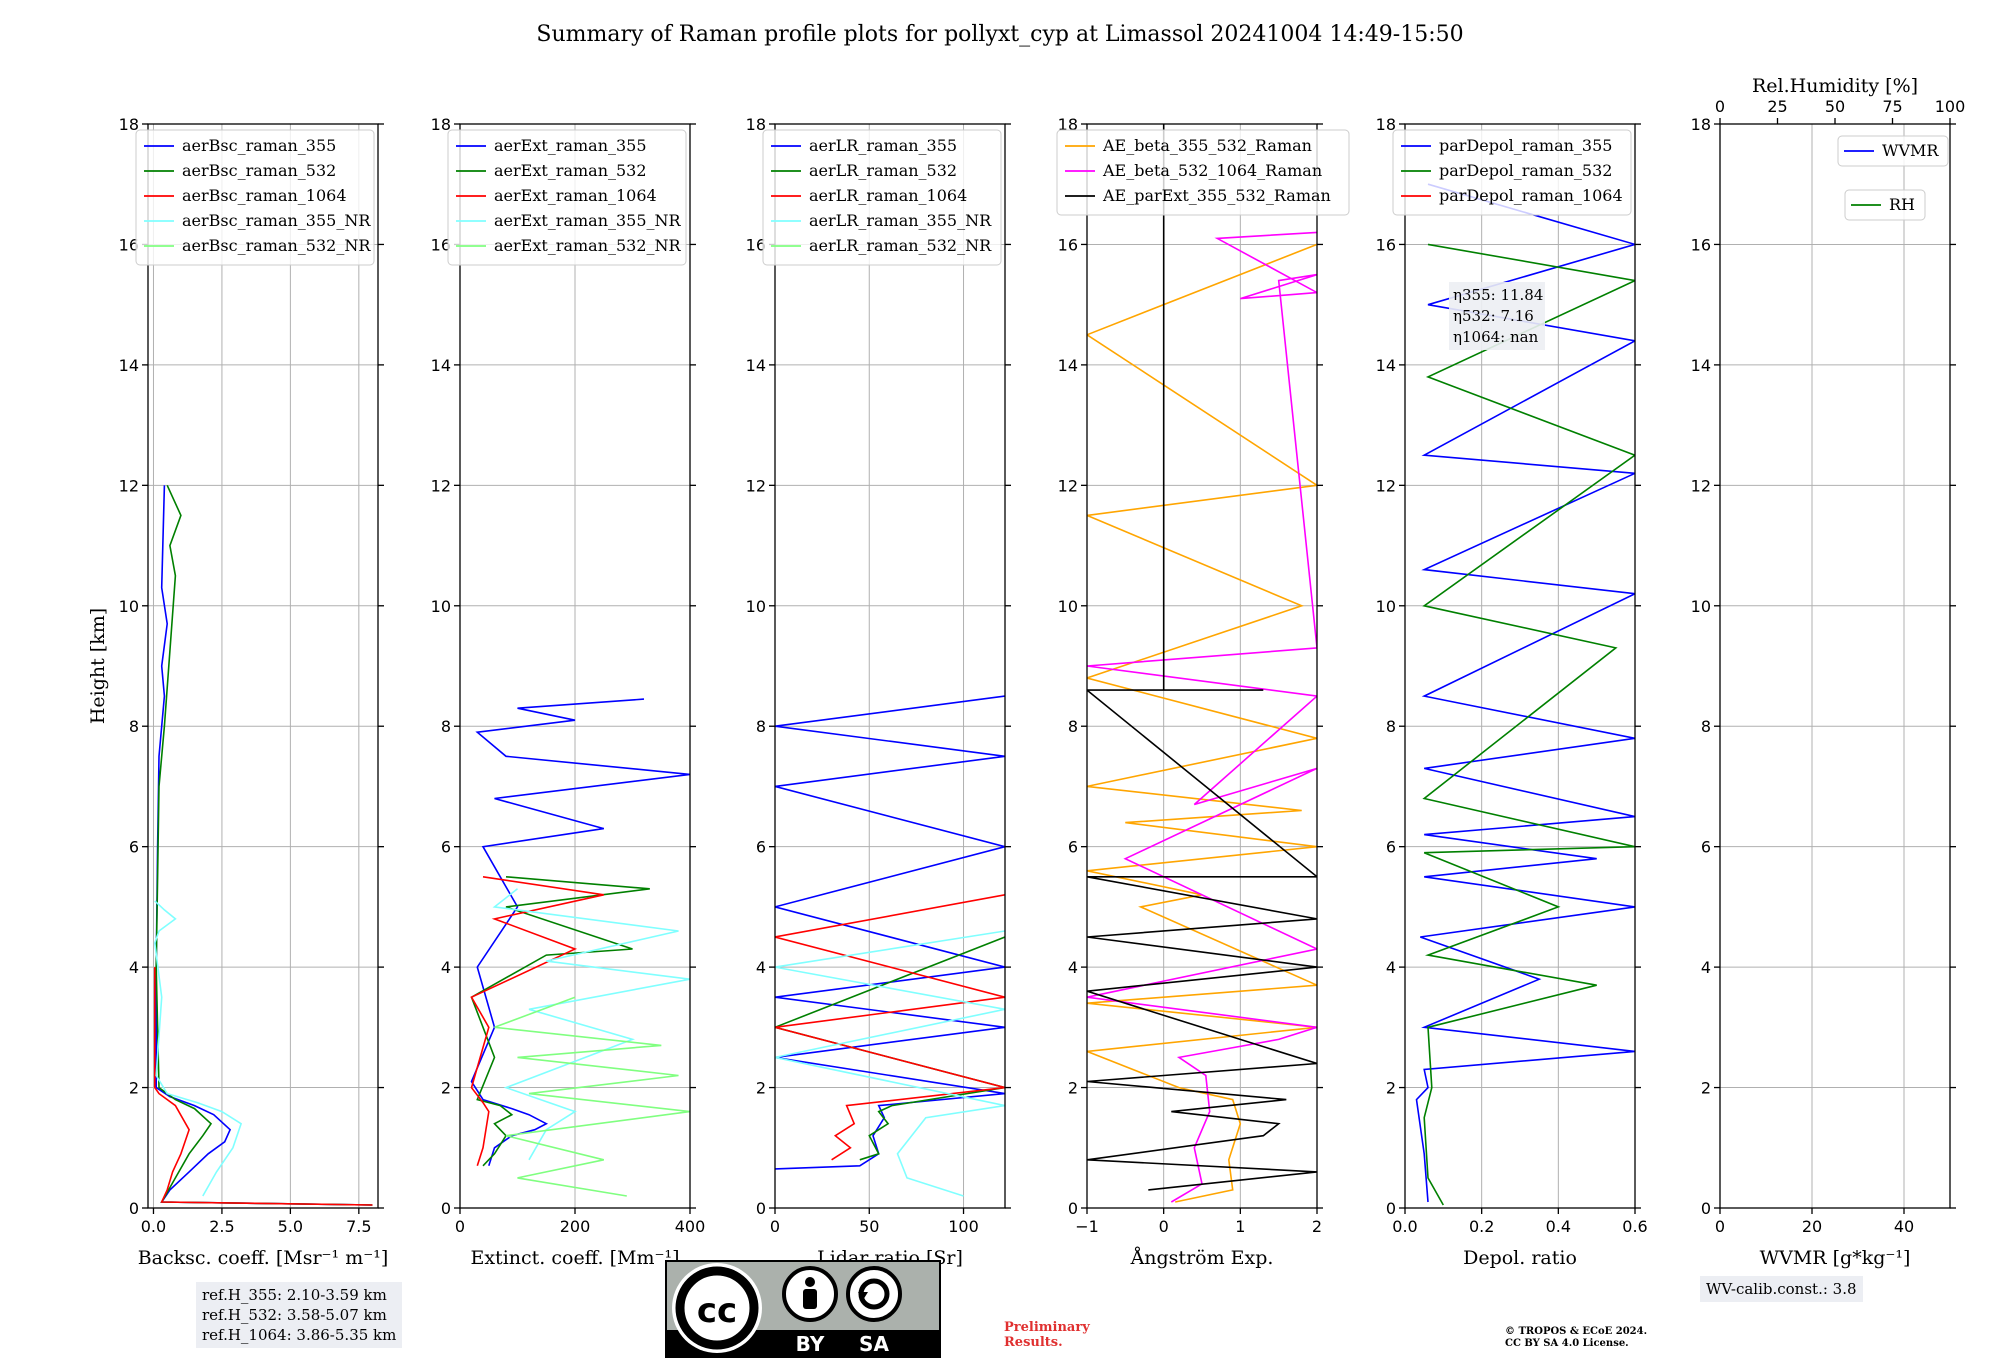 The height and width of the screenshot is (1360, 2000). I want to click on x-tick-label: 40, so click(1904, 1226).